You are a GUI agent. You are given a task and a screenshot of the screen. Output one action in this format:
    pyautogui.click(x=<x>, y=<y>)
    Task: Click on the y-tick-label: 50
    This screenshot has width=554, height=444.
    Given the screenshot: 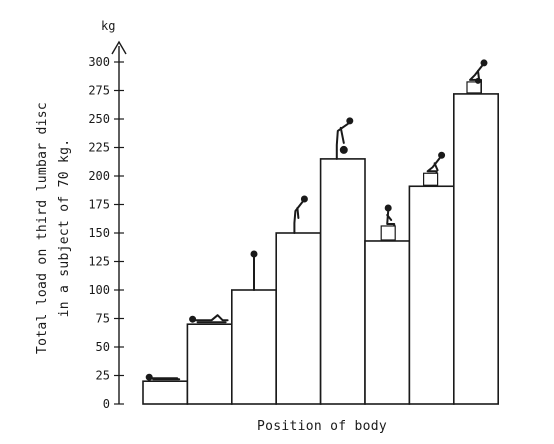 What is the action you would take?
    pyautogui.click(x=103, y=347)
    